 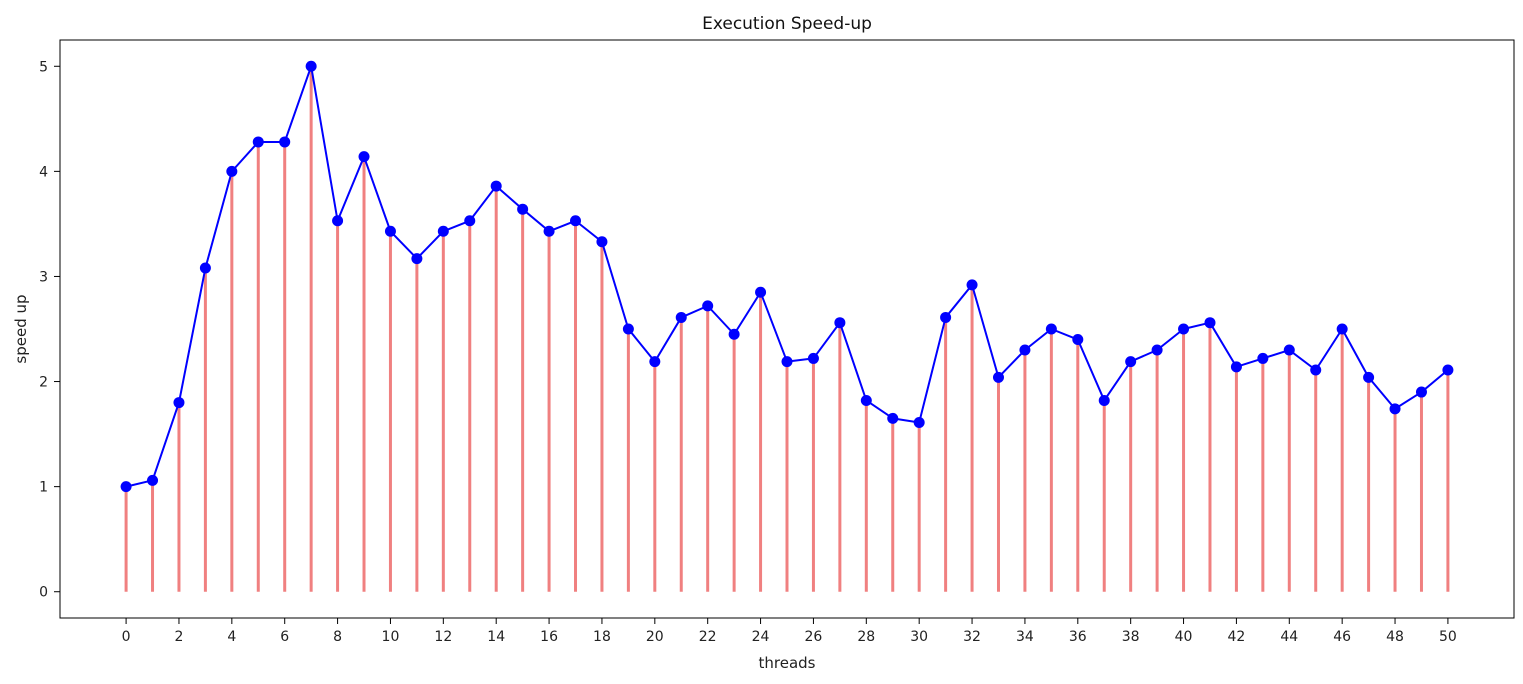 I want to click on x-tick-label: 36, so click(x=1078, y=637).